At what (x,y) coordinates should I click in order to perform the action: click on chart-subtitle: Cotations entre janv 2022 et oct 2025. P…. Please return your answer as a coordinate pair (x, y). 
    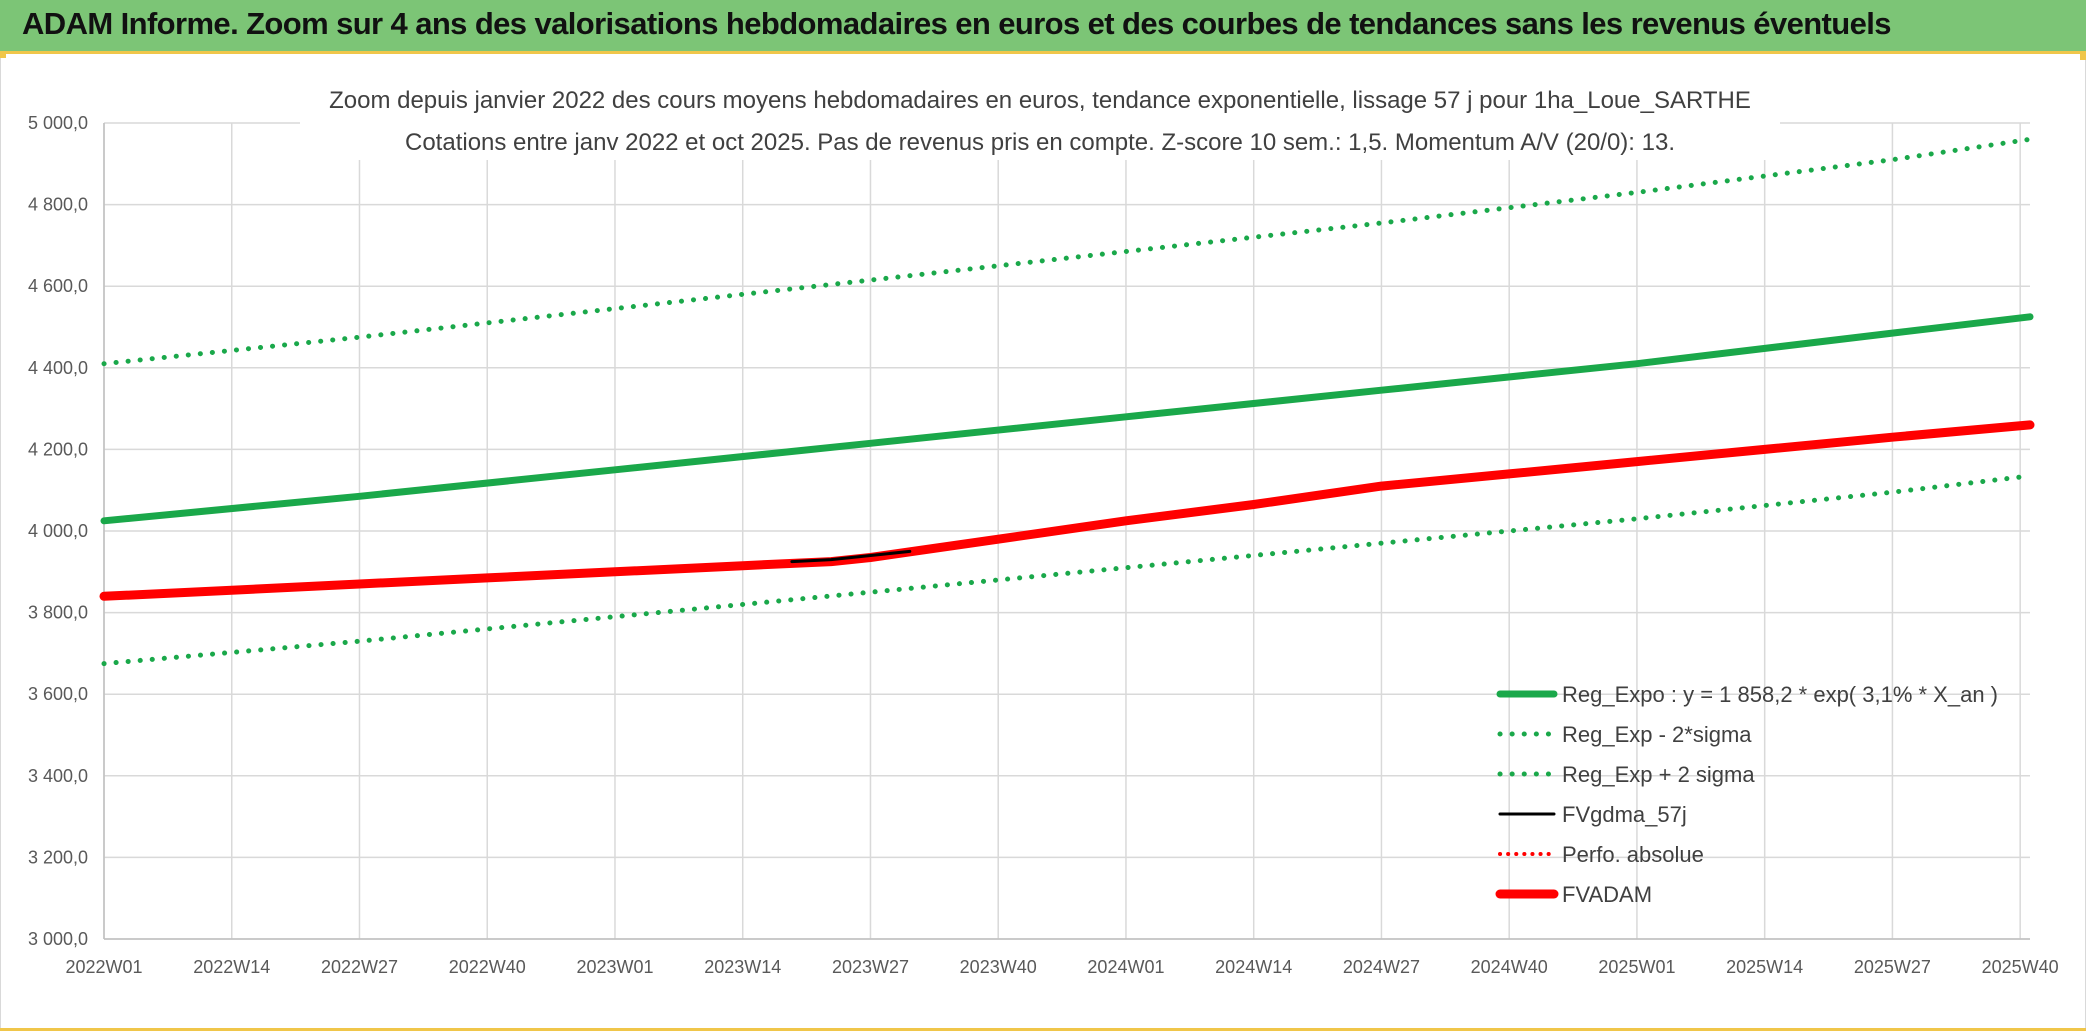
    Looking at the image, I should click on (1040, 142).